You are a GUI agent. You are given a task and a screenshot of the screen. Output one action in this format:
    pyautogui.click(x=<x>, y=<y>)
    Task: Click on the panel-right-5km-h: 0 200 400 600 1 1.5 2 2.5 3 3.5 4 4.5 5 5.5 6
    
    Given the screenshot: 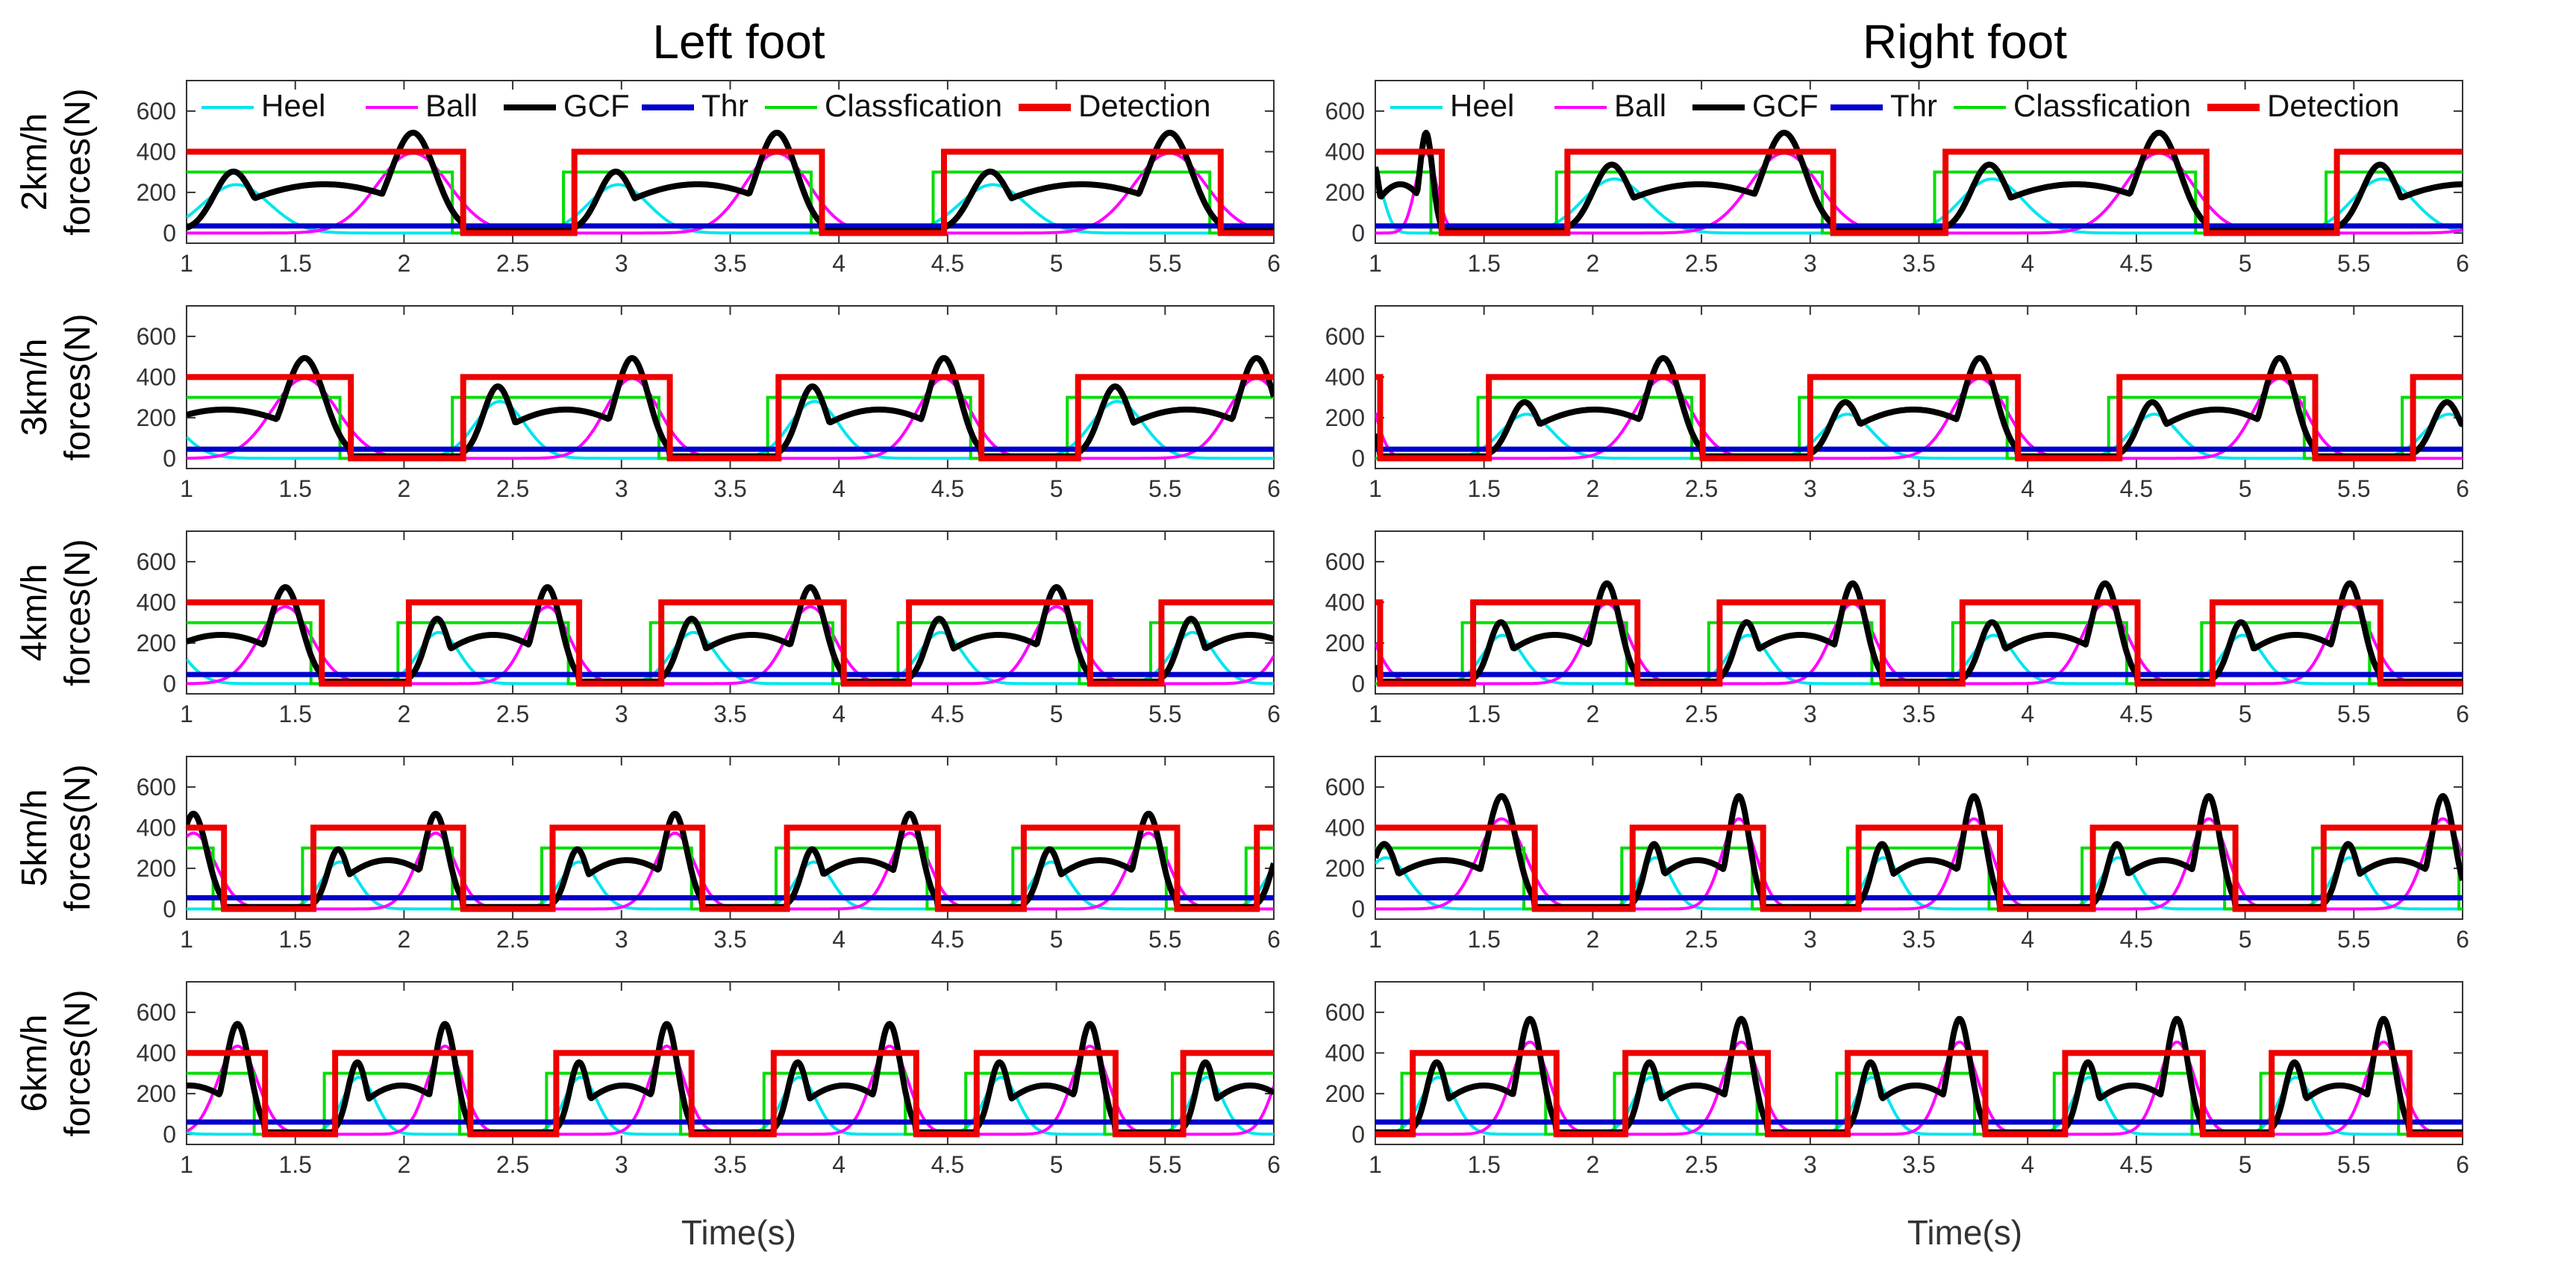 What is the action you would take?
    pyautogui.click(x=1897, y=854)
    